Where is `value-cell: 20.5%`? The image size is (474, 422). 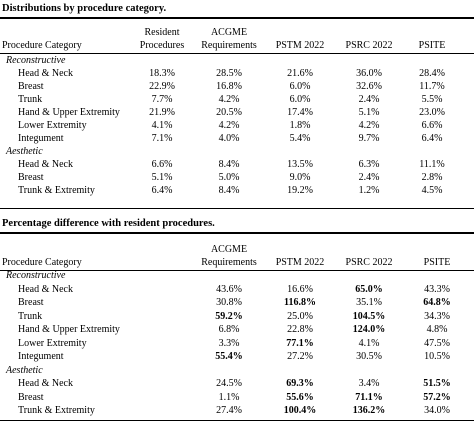 value-cell: 20.5% is located at coordinates (229, 112).